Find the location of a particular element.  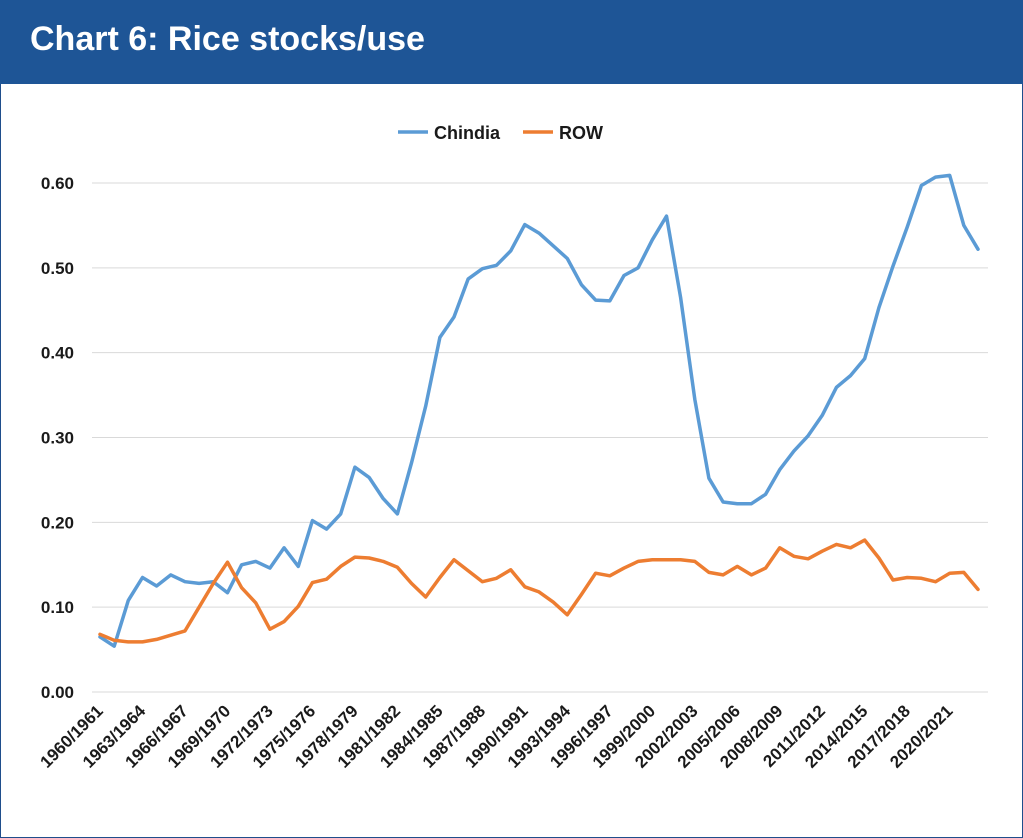

title-banner: Chart 6: Rice stocks/use is located at coordinates (511, 42).